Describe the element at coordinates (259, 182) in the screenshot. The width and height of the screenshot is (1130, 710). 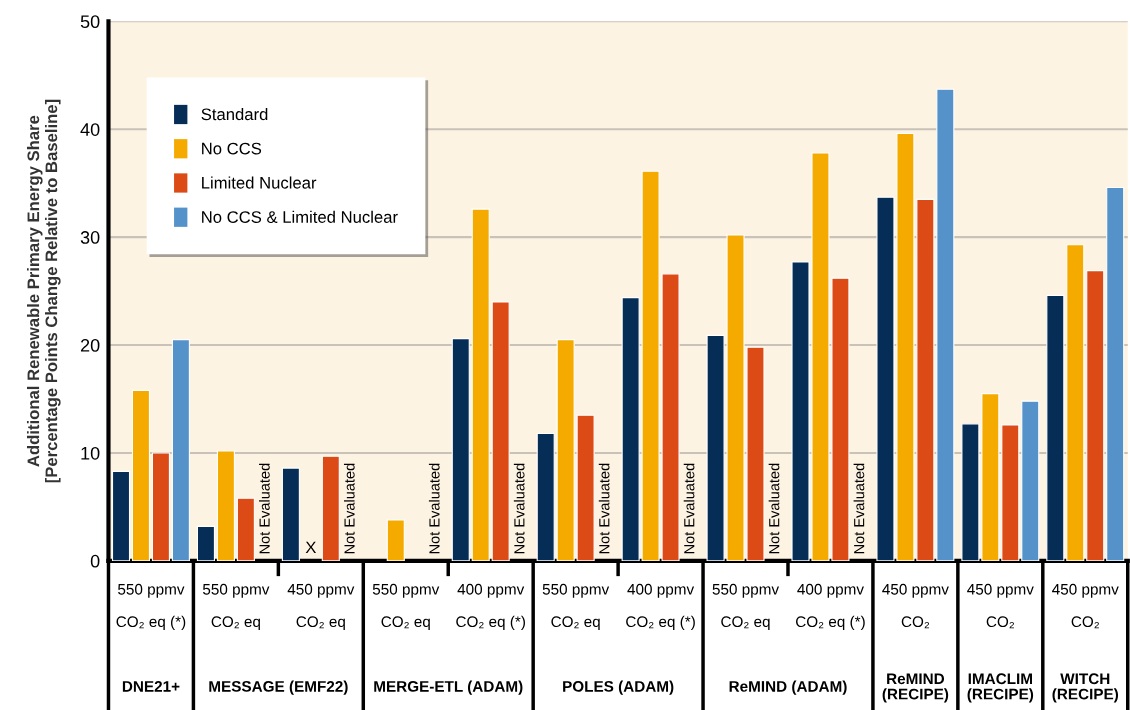
I see `legend-label: Limited Nuclear` at that location.